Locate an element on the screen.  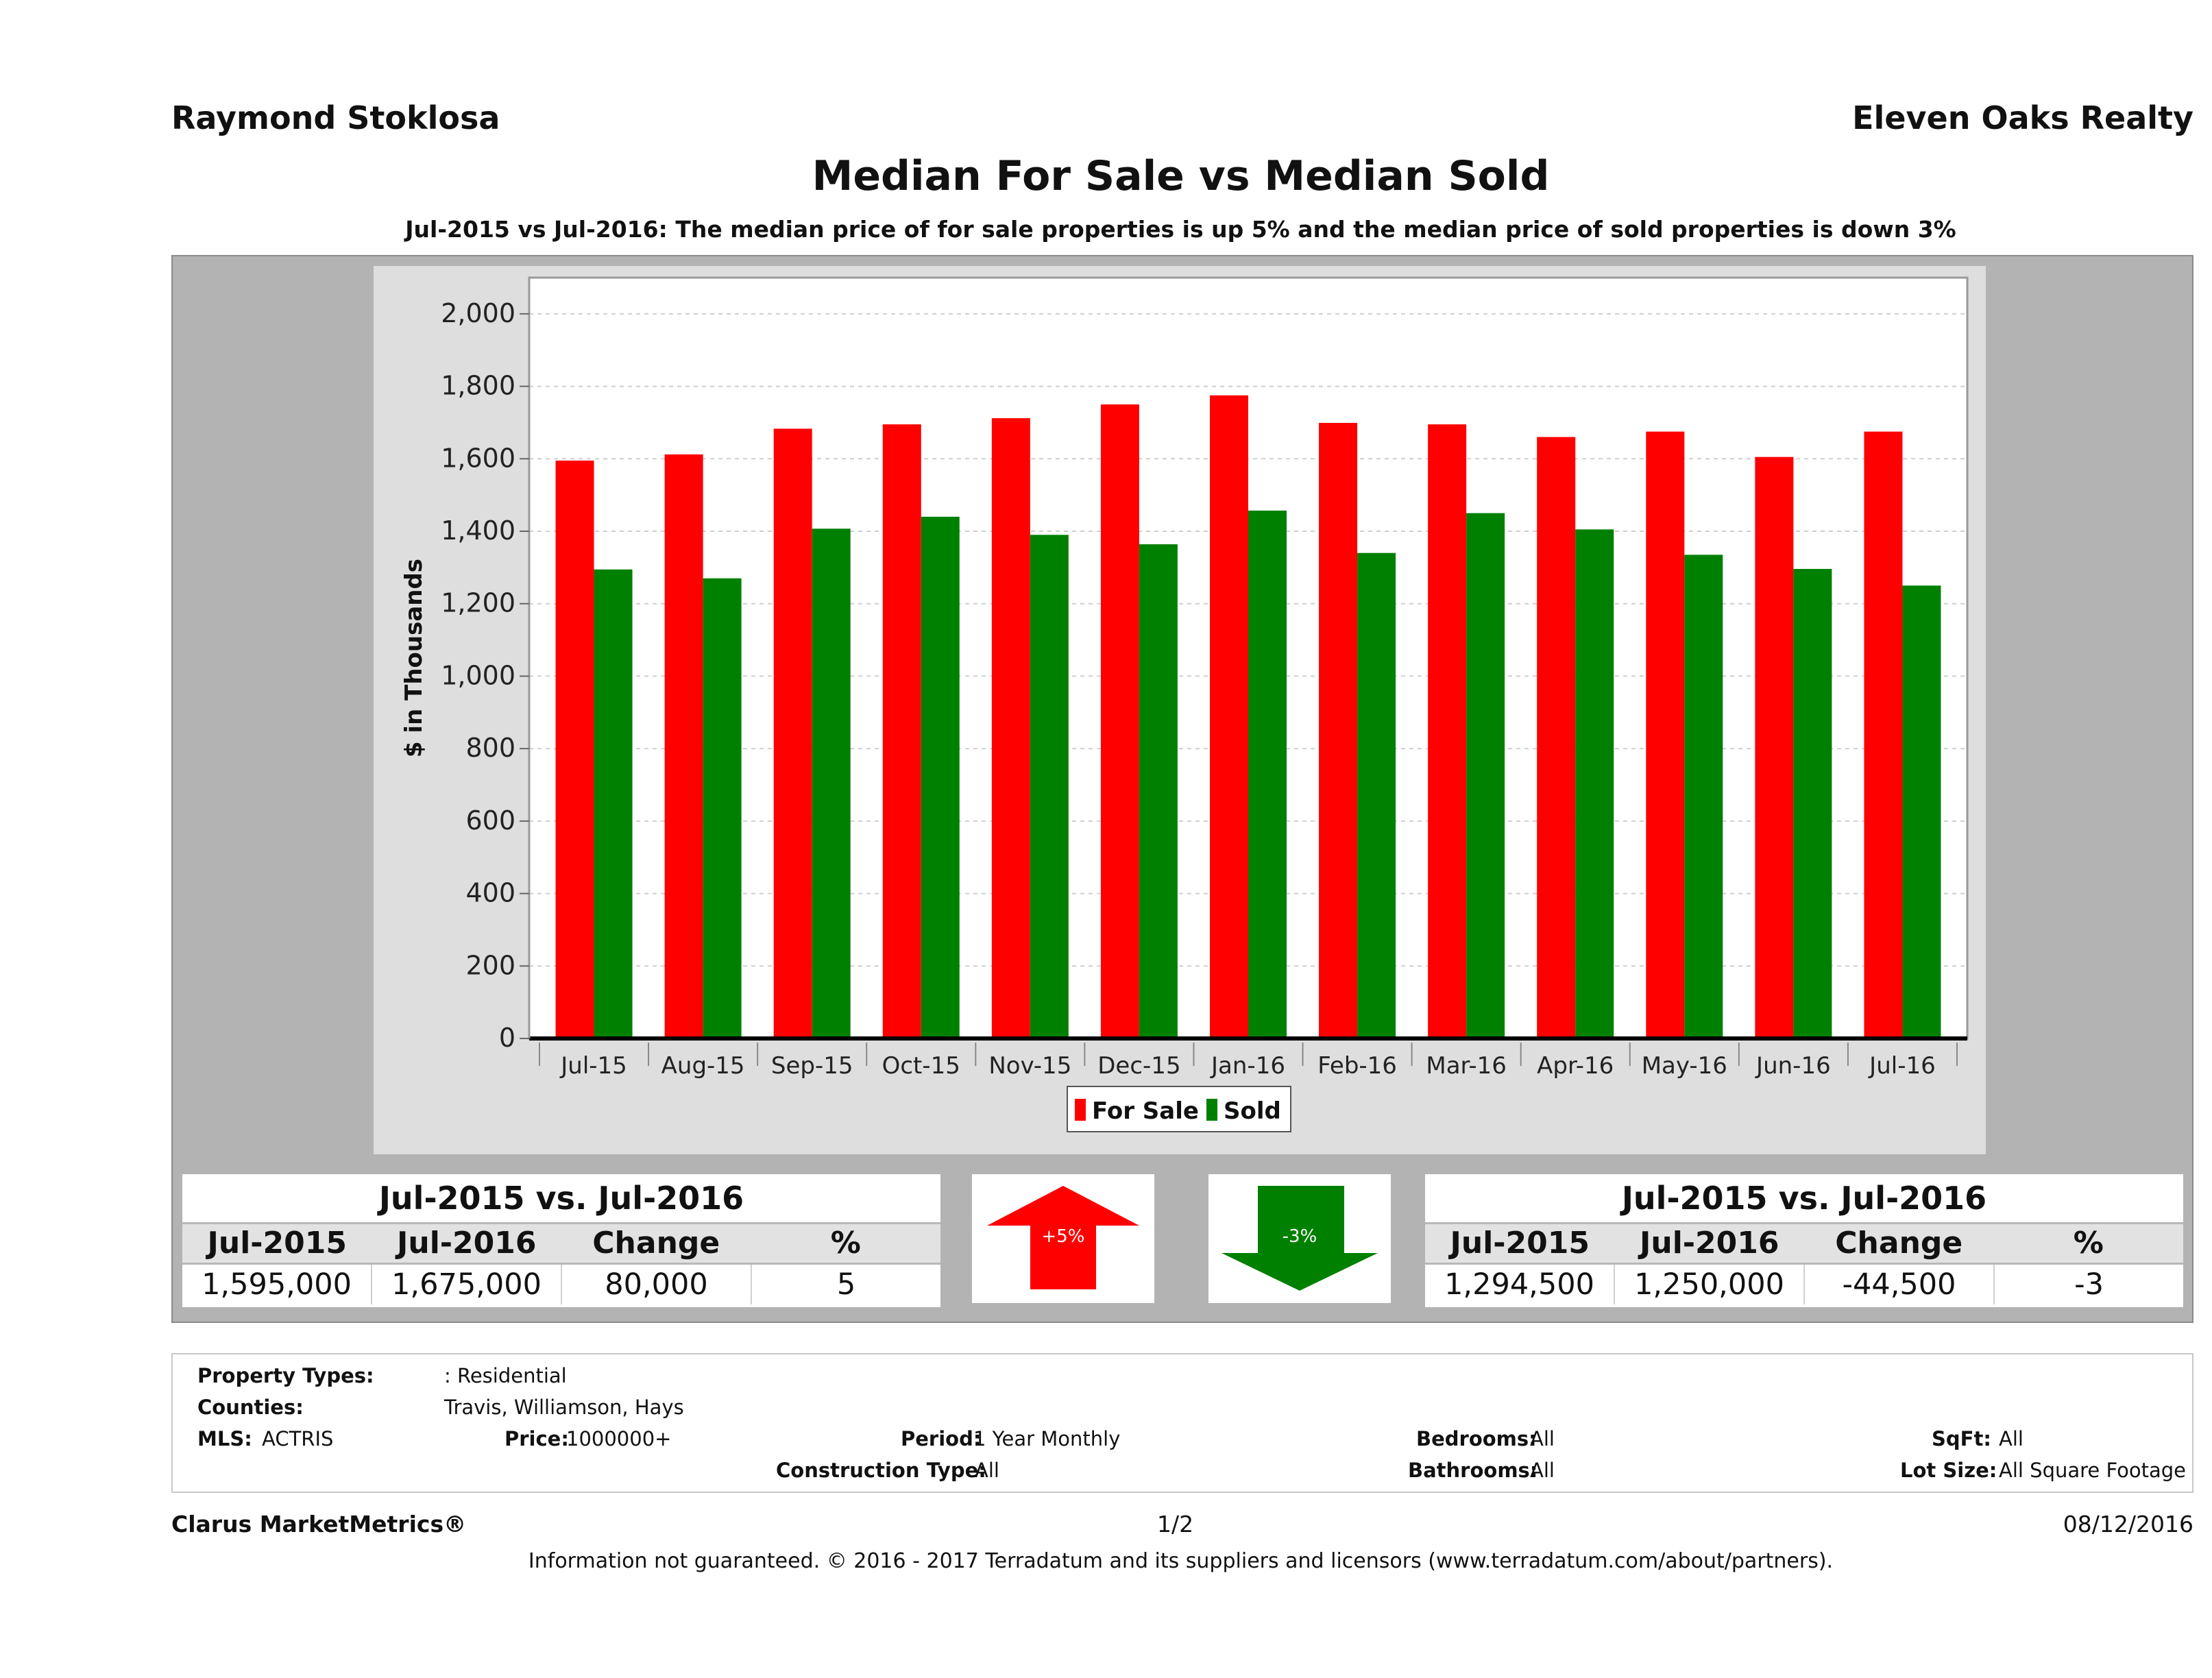
construction-type-value: All is located at coordinates (987, 1471).